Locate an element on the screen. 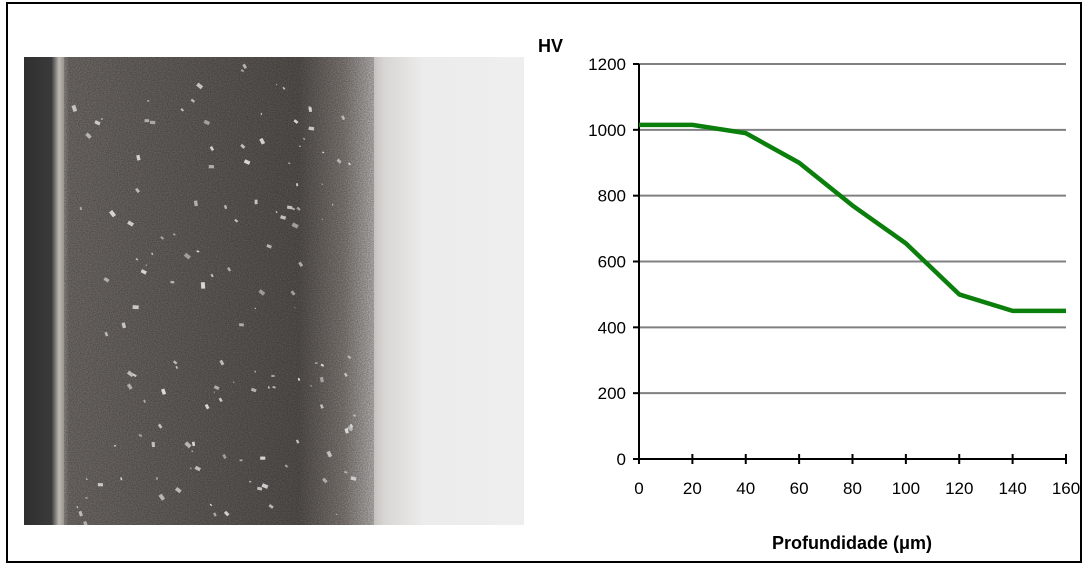 The height and width of the screenshot is (567, 1088). x-axis-title: Profundidade (μm) is located at coordinates (852, 543).